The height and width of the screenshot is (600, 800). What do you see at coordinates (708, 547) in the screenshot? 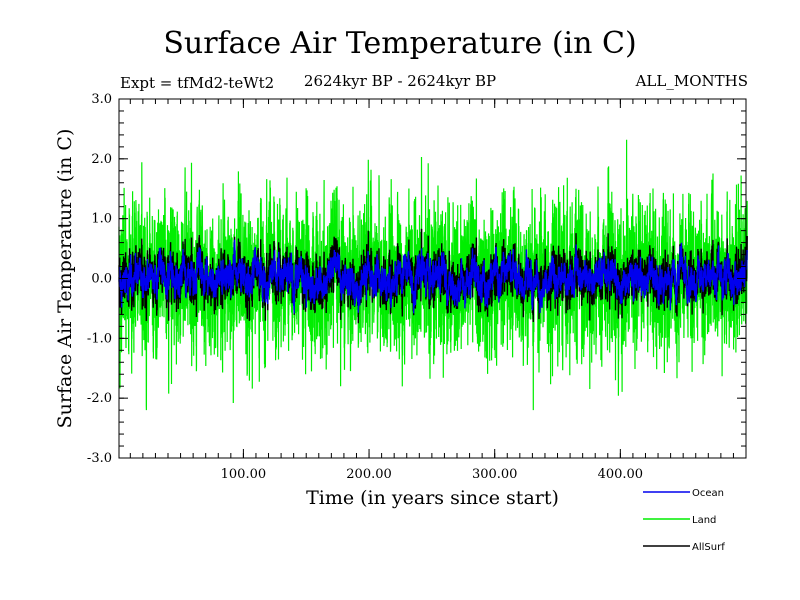
I see `legend-label-allsurf: AllSurf` at bounding box center [708, 547].